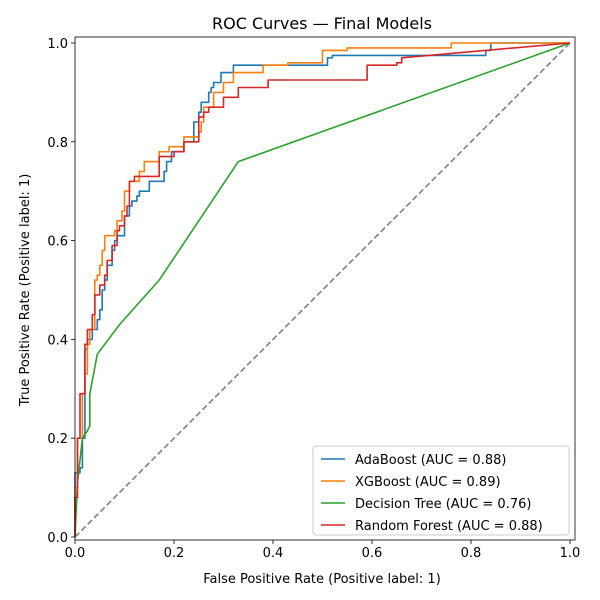 This screenshot has height=600, width=600. Describe the element at coordinates (430, 460) in the screenshot. I see `legend-entry: AdaBoost (AUC = 0.88)` at that location.